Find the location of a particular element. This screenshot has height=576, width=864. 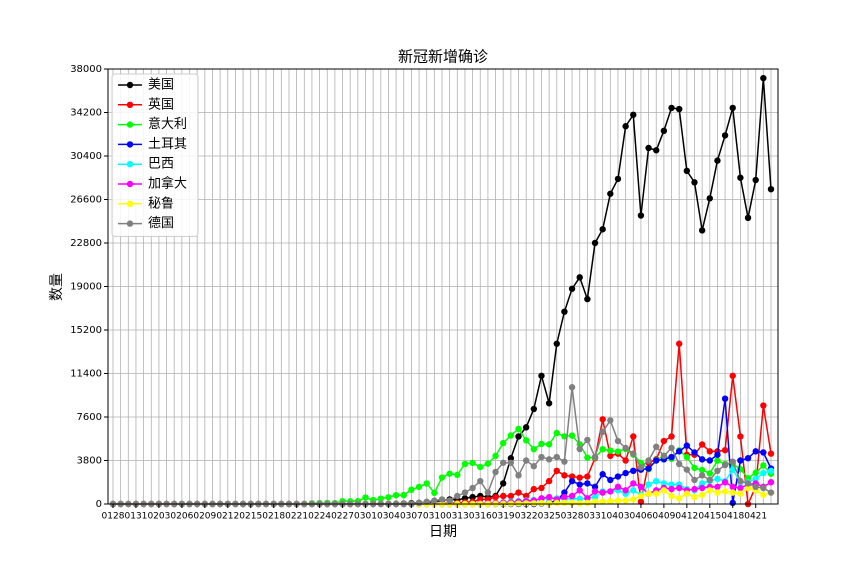

x-tick-label: 0304 is located at coordinates (388, 517).